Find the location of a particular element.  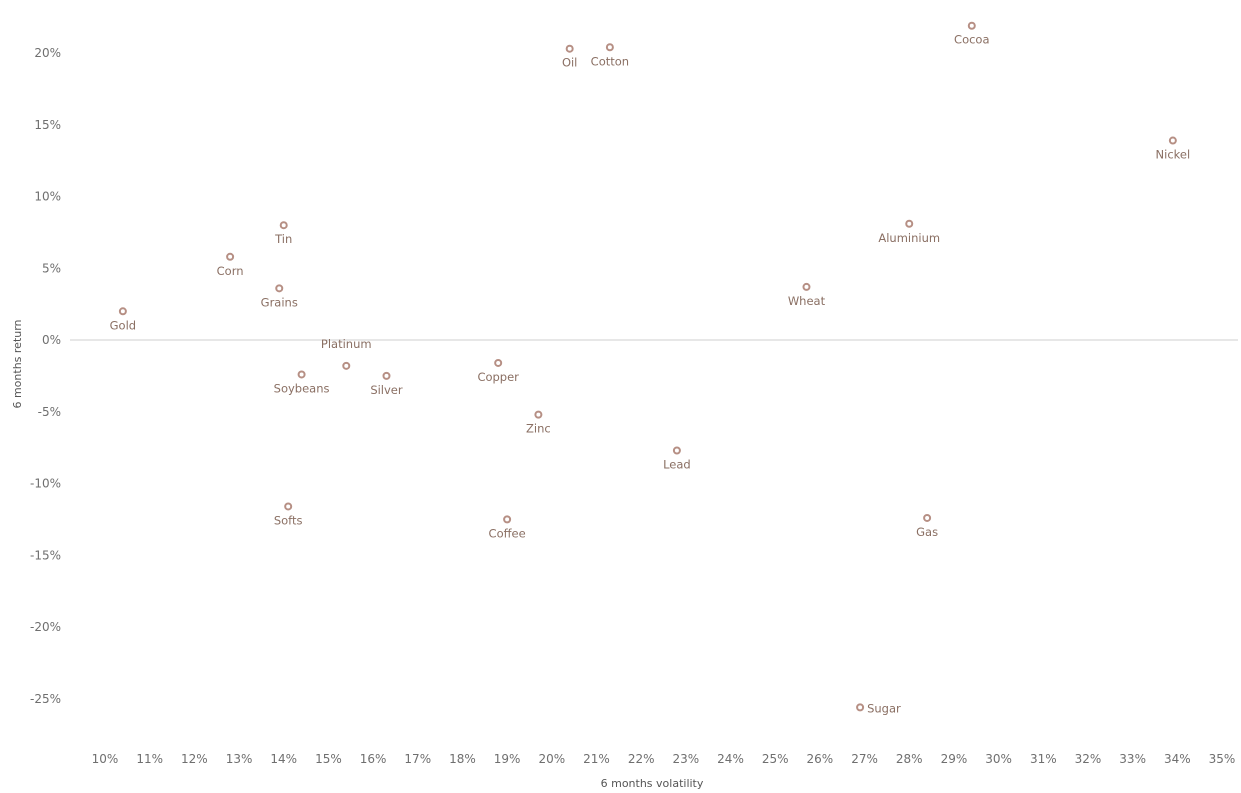

x-axis-title: 6 months volatility is located at coordinates (652, 783).